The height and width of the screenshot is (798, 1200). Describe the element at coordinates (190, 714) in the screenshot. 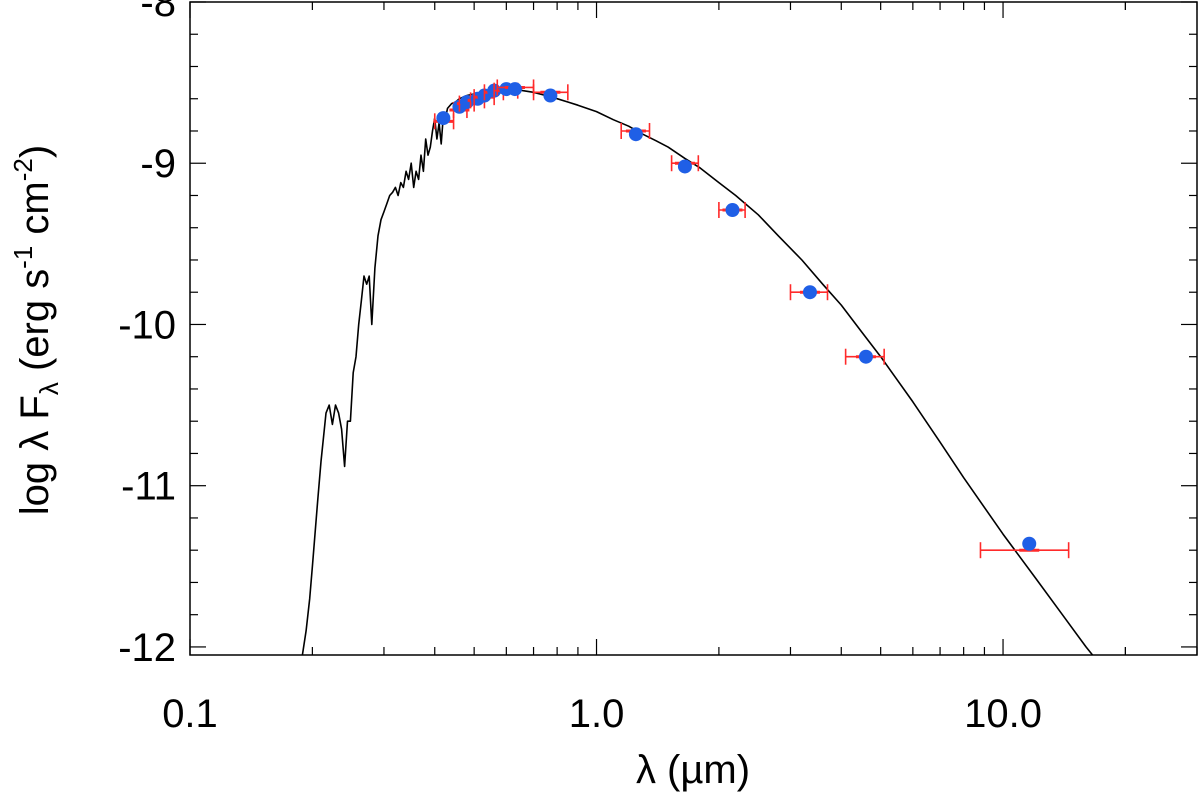

I see `x-tick-label: 0.1` at that location.